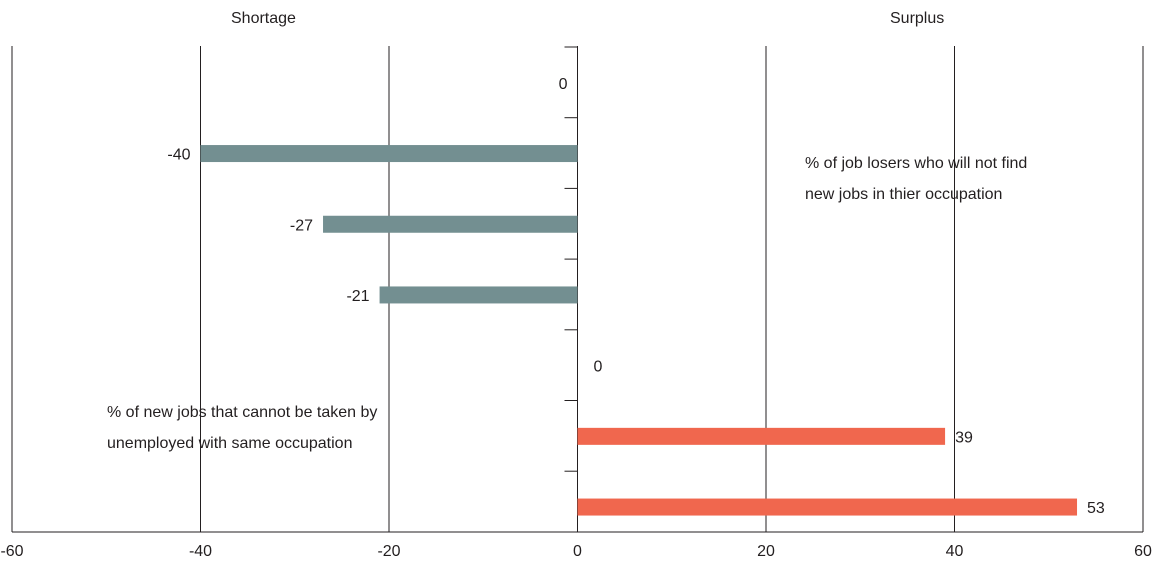  Describe the element at coordinates (577, 551) in the screenshot. I see `x-tick-label: 0` at that location.